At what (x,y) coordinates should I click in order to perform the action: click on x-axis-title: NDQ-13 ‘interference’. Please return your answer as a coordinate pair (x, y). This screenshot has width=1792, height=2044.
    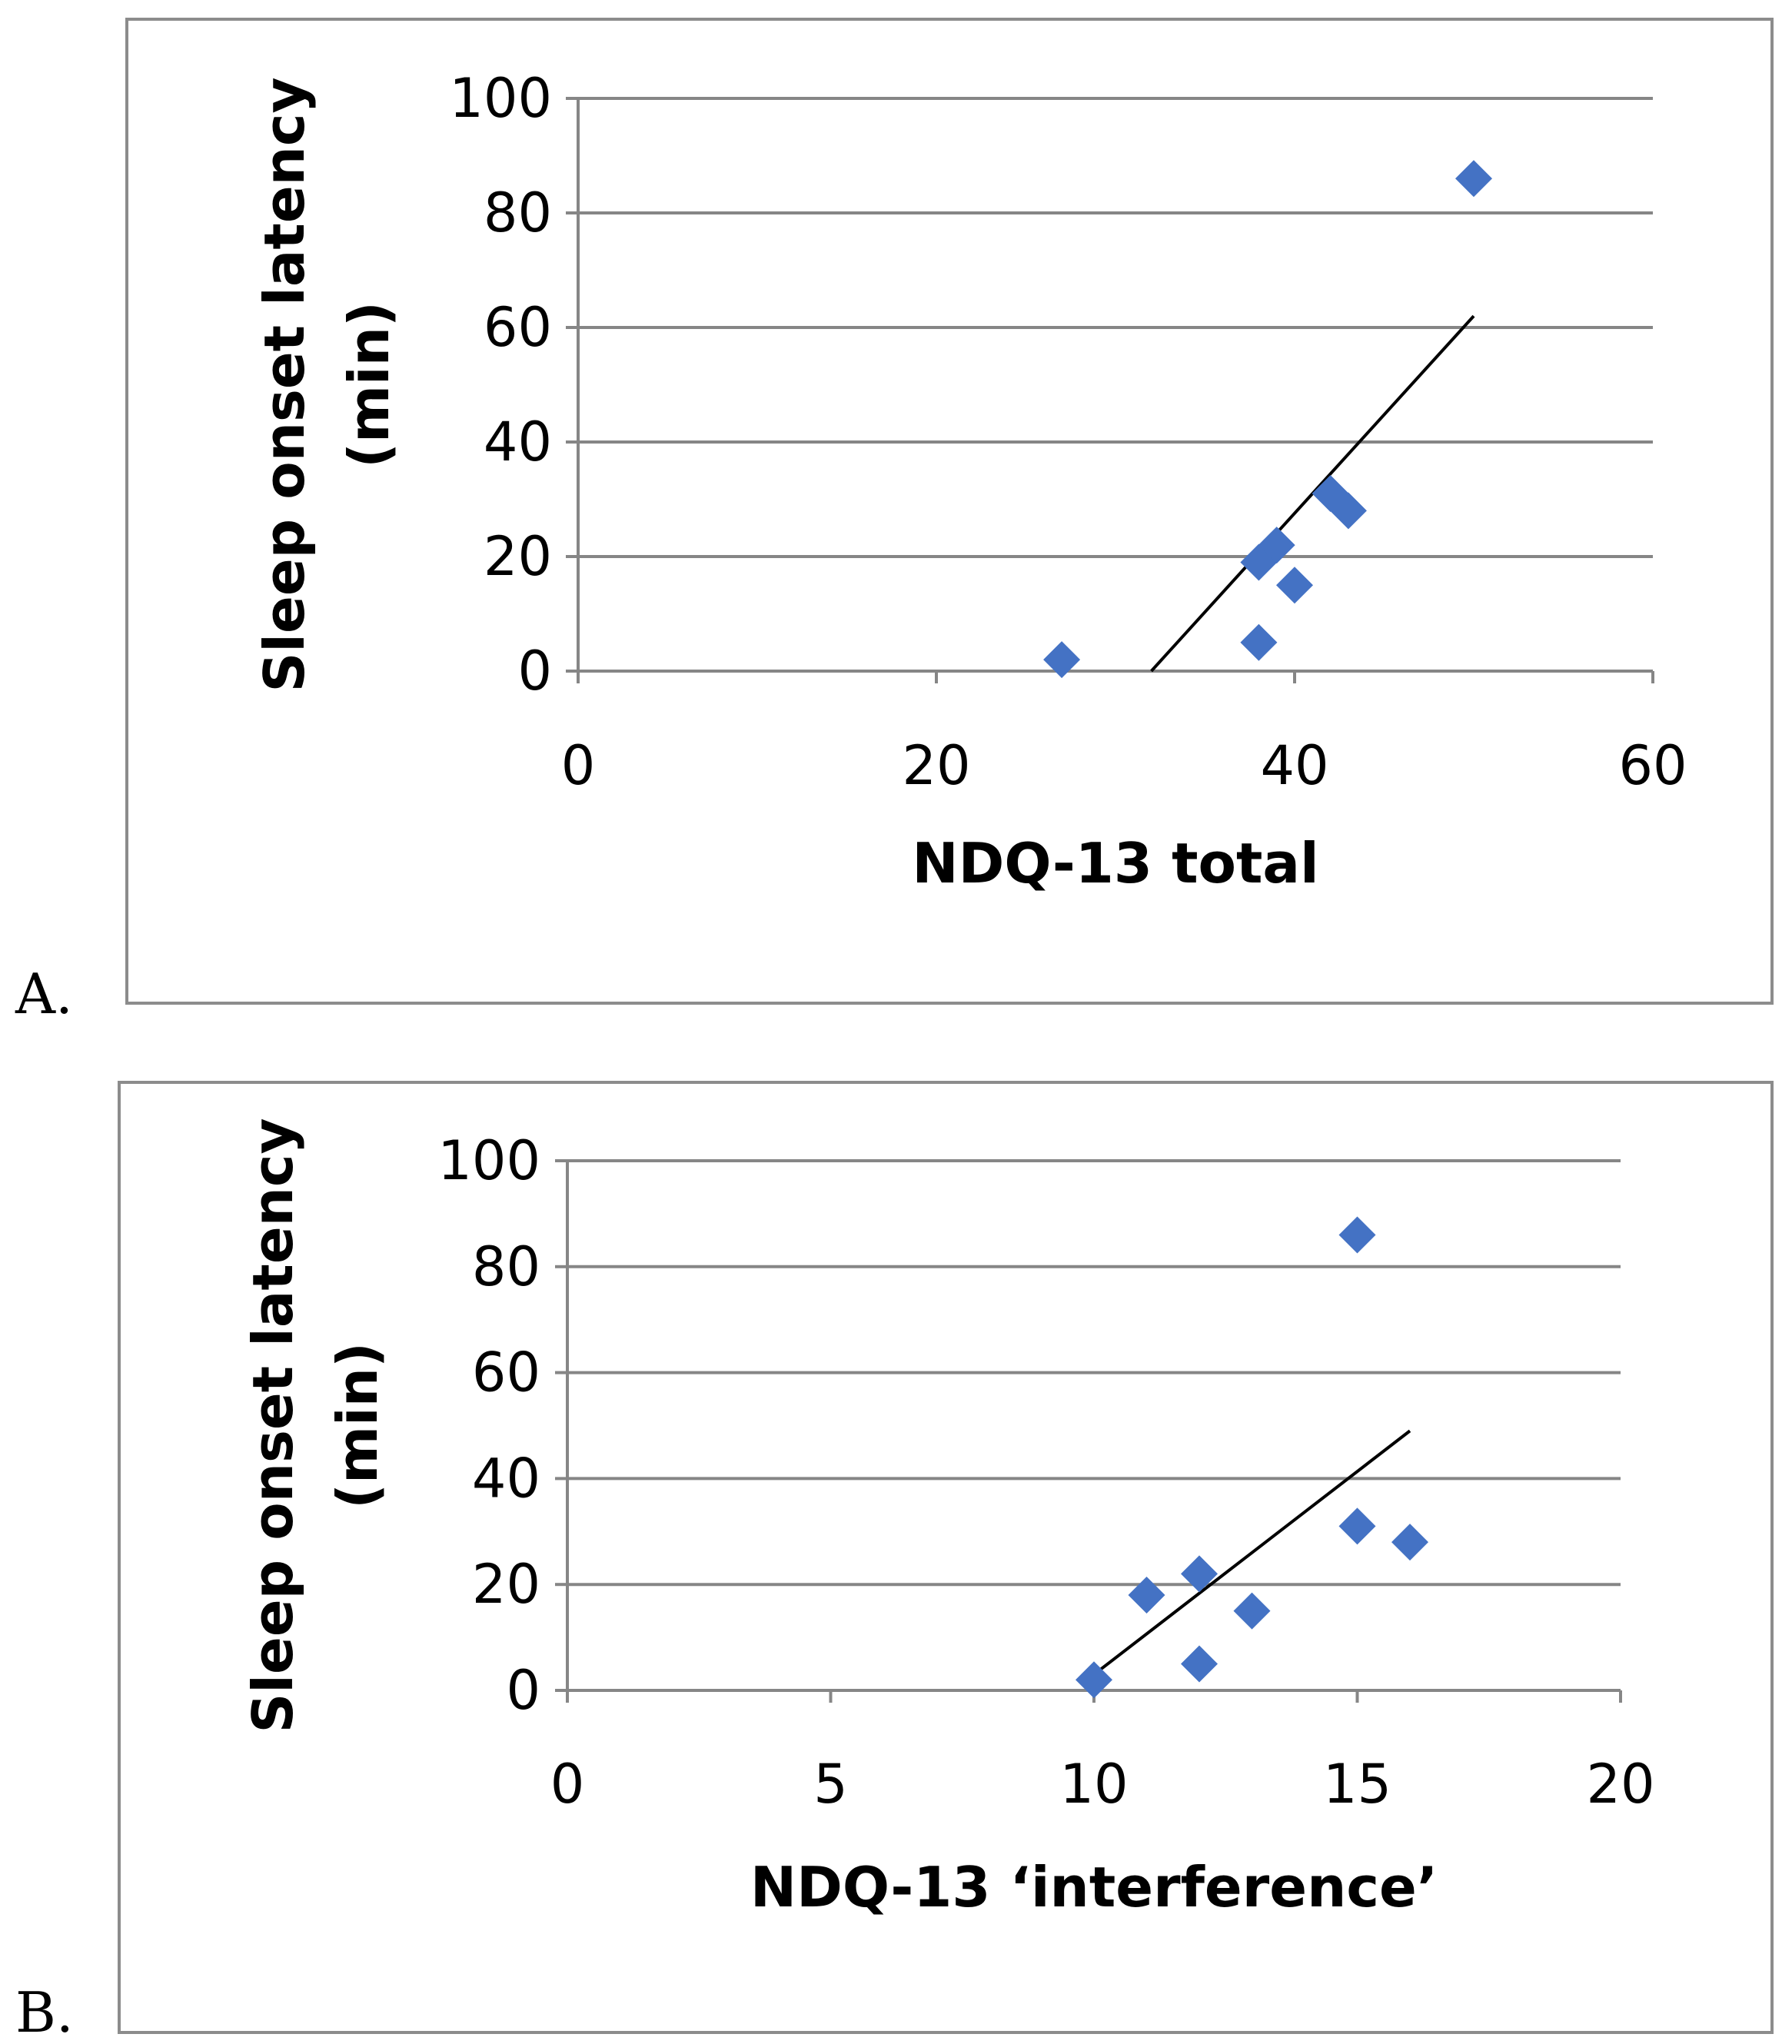
    Looking at the image, I should click on (1094, 1887).